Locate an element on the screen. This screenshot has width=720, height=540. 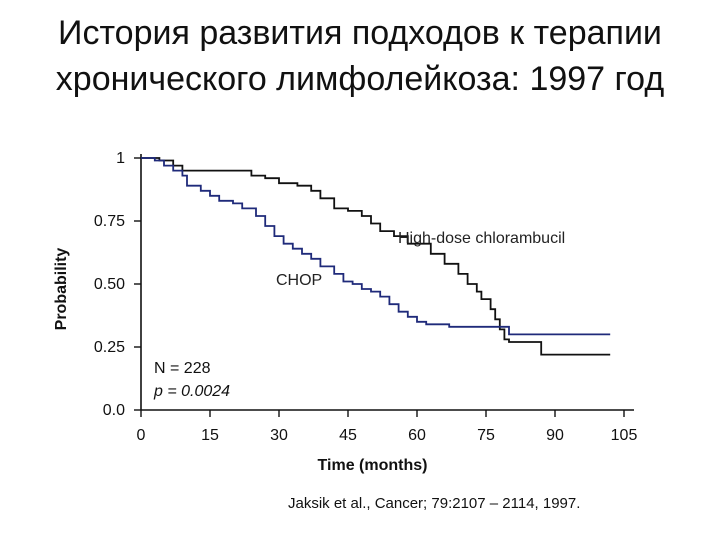
slide-title-line2: хронического лимфолейкоза: 1997 год is located at coordinates (360, 79).